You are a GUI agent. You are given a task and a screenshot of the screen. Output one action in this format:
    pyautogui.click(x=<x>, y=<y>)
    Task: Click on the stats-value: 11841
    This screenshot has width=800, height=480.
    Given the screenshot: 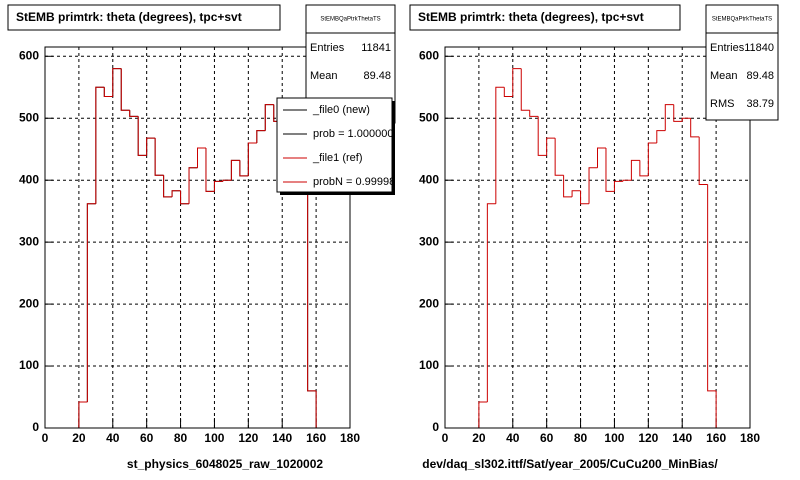 What is the action you would take?
    pyautogui.click(x=376, y=48)
    